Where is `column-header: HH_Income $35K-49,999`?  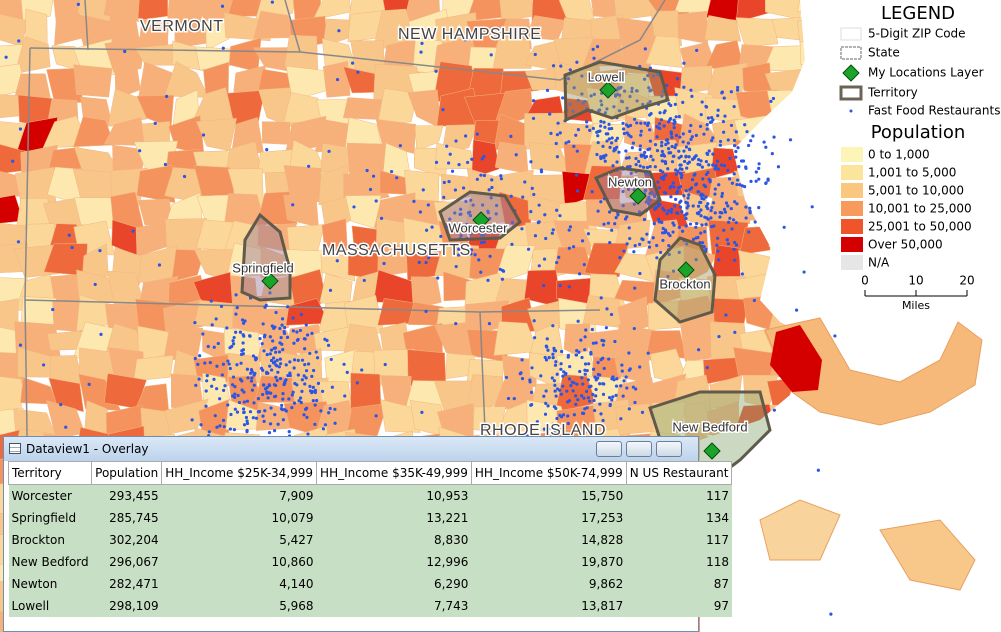
column-header: HH_Income $35K-49,999 is located at coordinates (394, 473).